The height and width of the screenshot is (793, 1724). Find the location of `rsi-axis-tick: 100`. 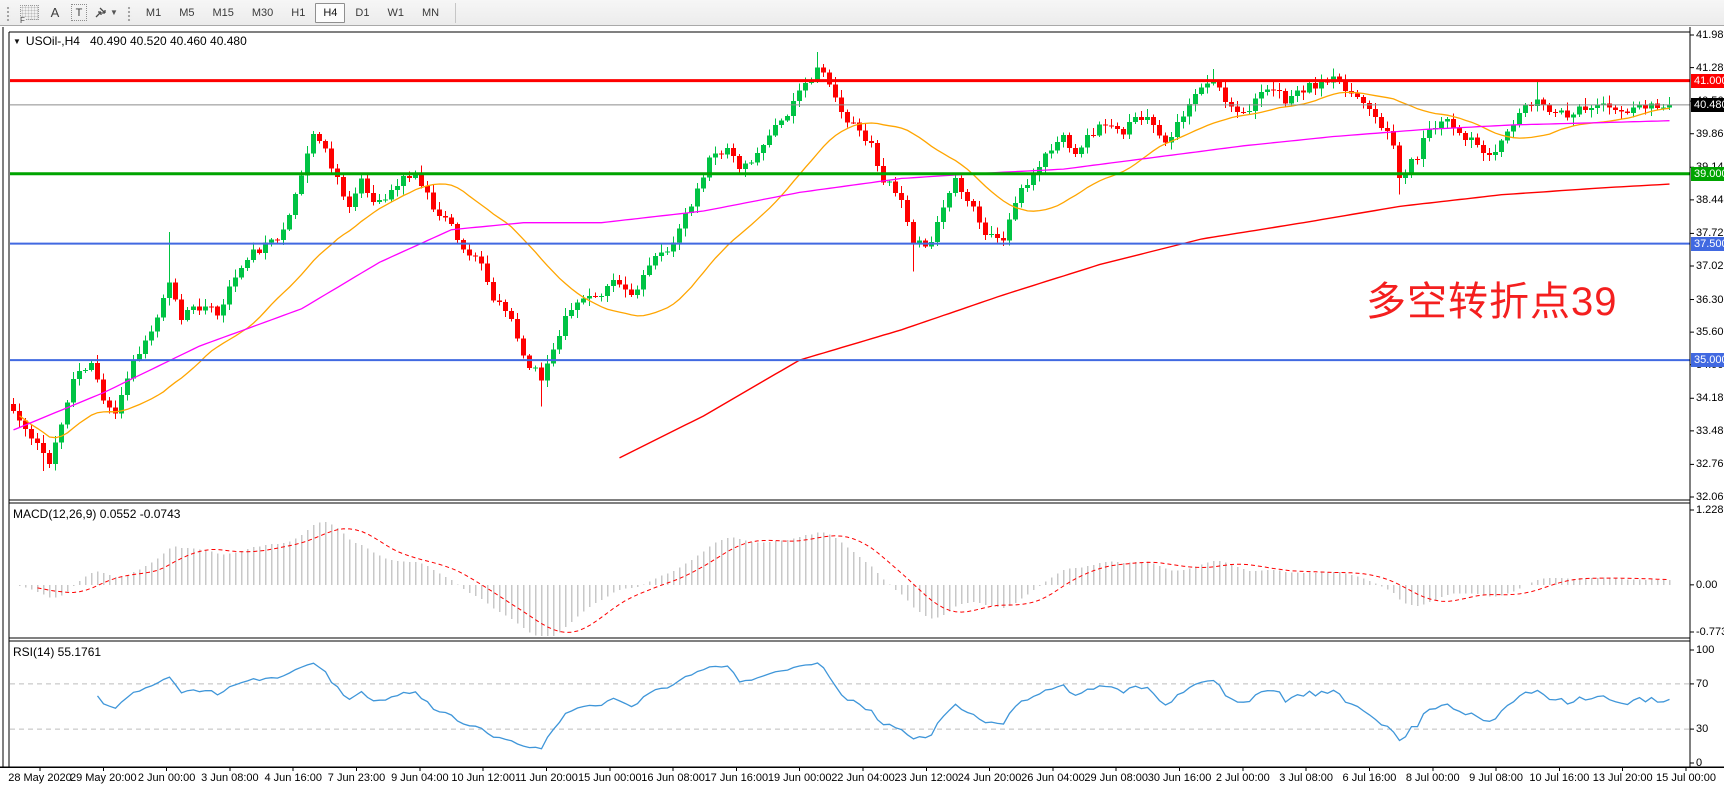

rsi-axis-tick: 100 is located at coordinates (1705, 650).